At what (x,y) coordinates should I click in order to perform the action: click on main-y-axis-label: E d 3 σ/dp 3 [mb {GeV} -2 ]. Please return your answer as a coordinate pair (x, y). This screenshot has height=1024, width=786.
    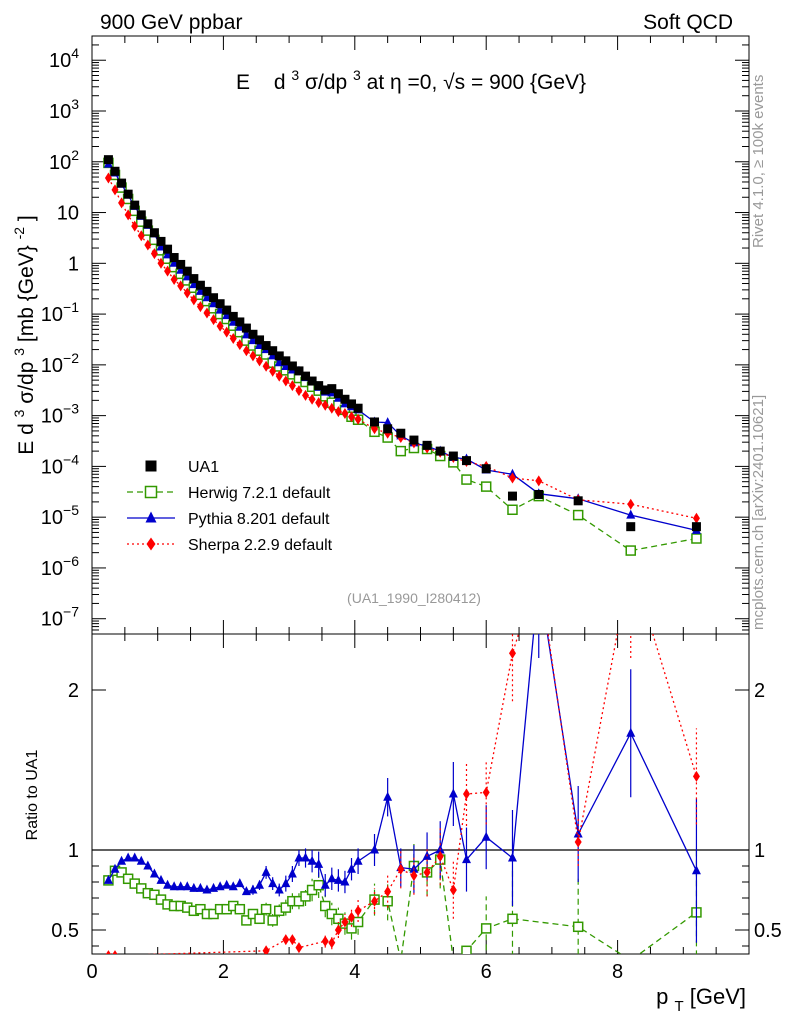
    Looking at the image, I should click on (22, 335).